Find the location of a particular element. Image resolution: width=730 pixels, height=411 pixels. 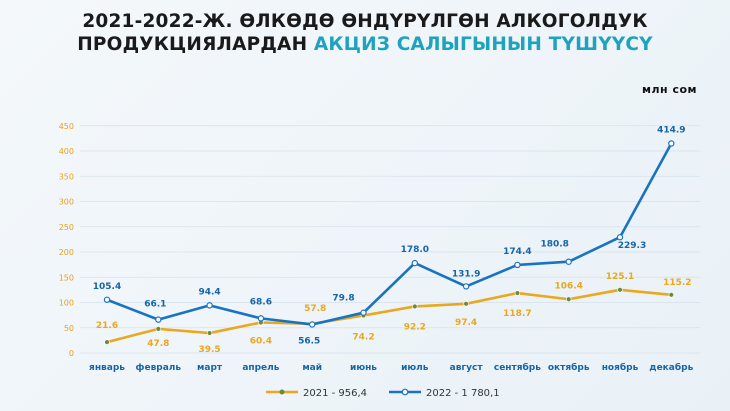

x-tick-label: апрель is located at coordinates (260, 368).